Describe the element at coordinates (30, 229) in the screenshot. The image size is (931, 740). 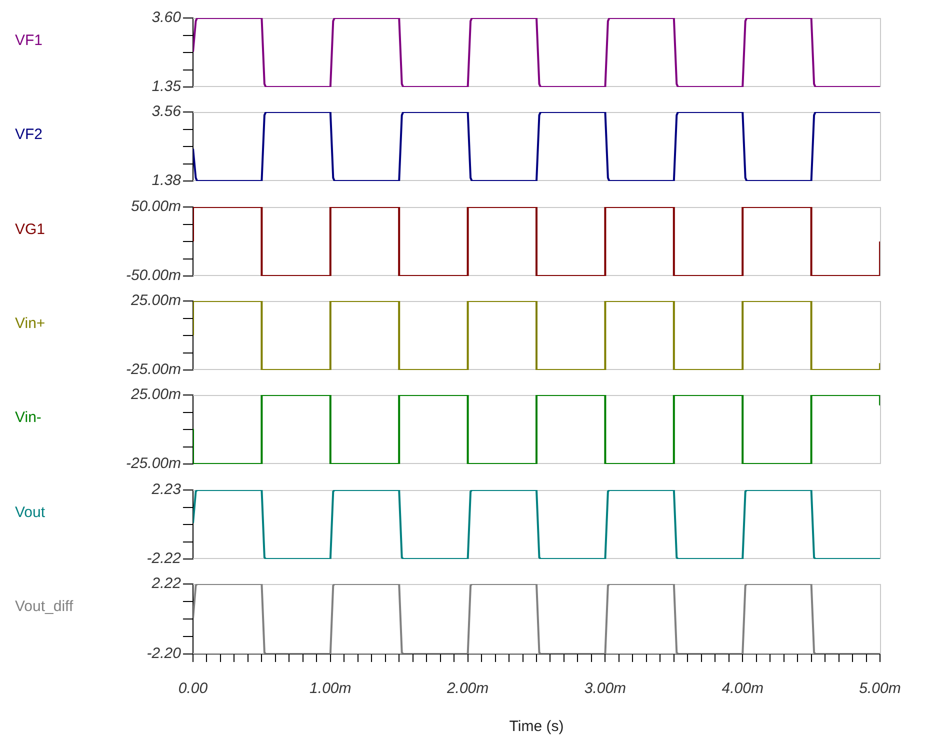
I see `text: VG1` at that location.